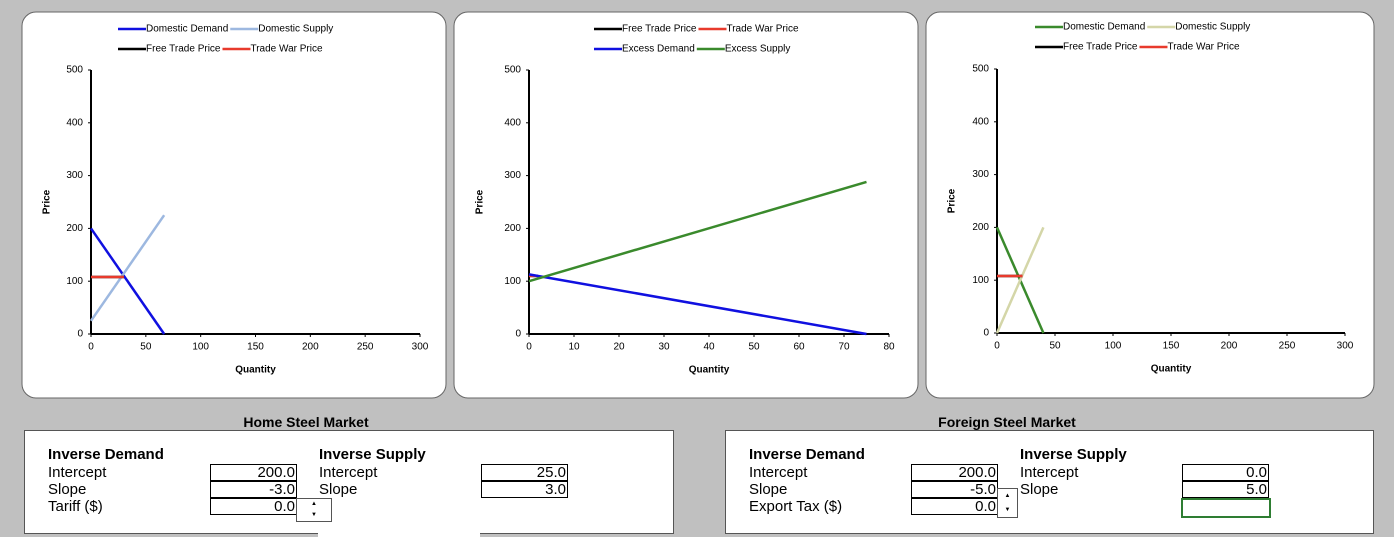 This screenshot has height=537, width=1394. What do you see at coordinates (709, 347) in the screenshot?
I see `x-tick-label: 40` at bounding box center [709, 347].